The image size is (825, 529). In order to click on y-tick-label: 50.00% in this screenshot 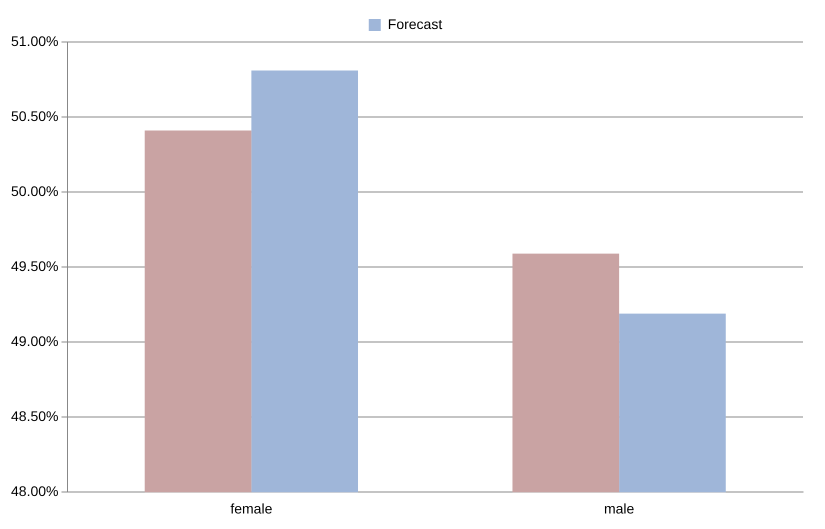, I will do `click(34, 190)`.